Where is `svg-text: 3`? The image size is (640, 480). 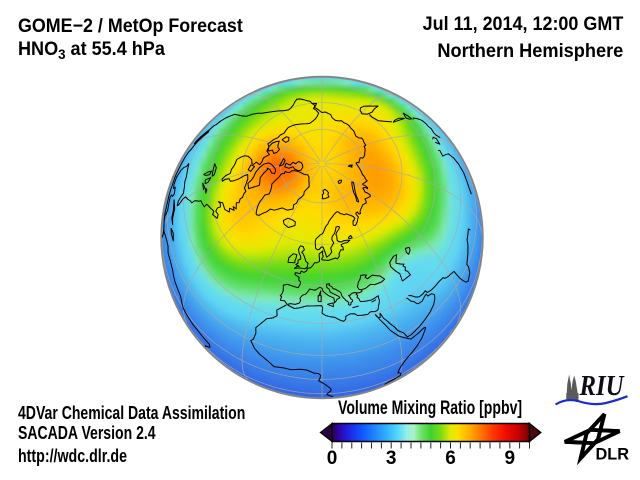 svg-text: 3 is located at coordinates (391, 458).